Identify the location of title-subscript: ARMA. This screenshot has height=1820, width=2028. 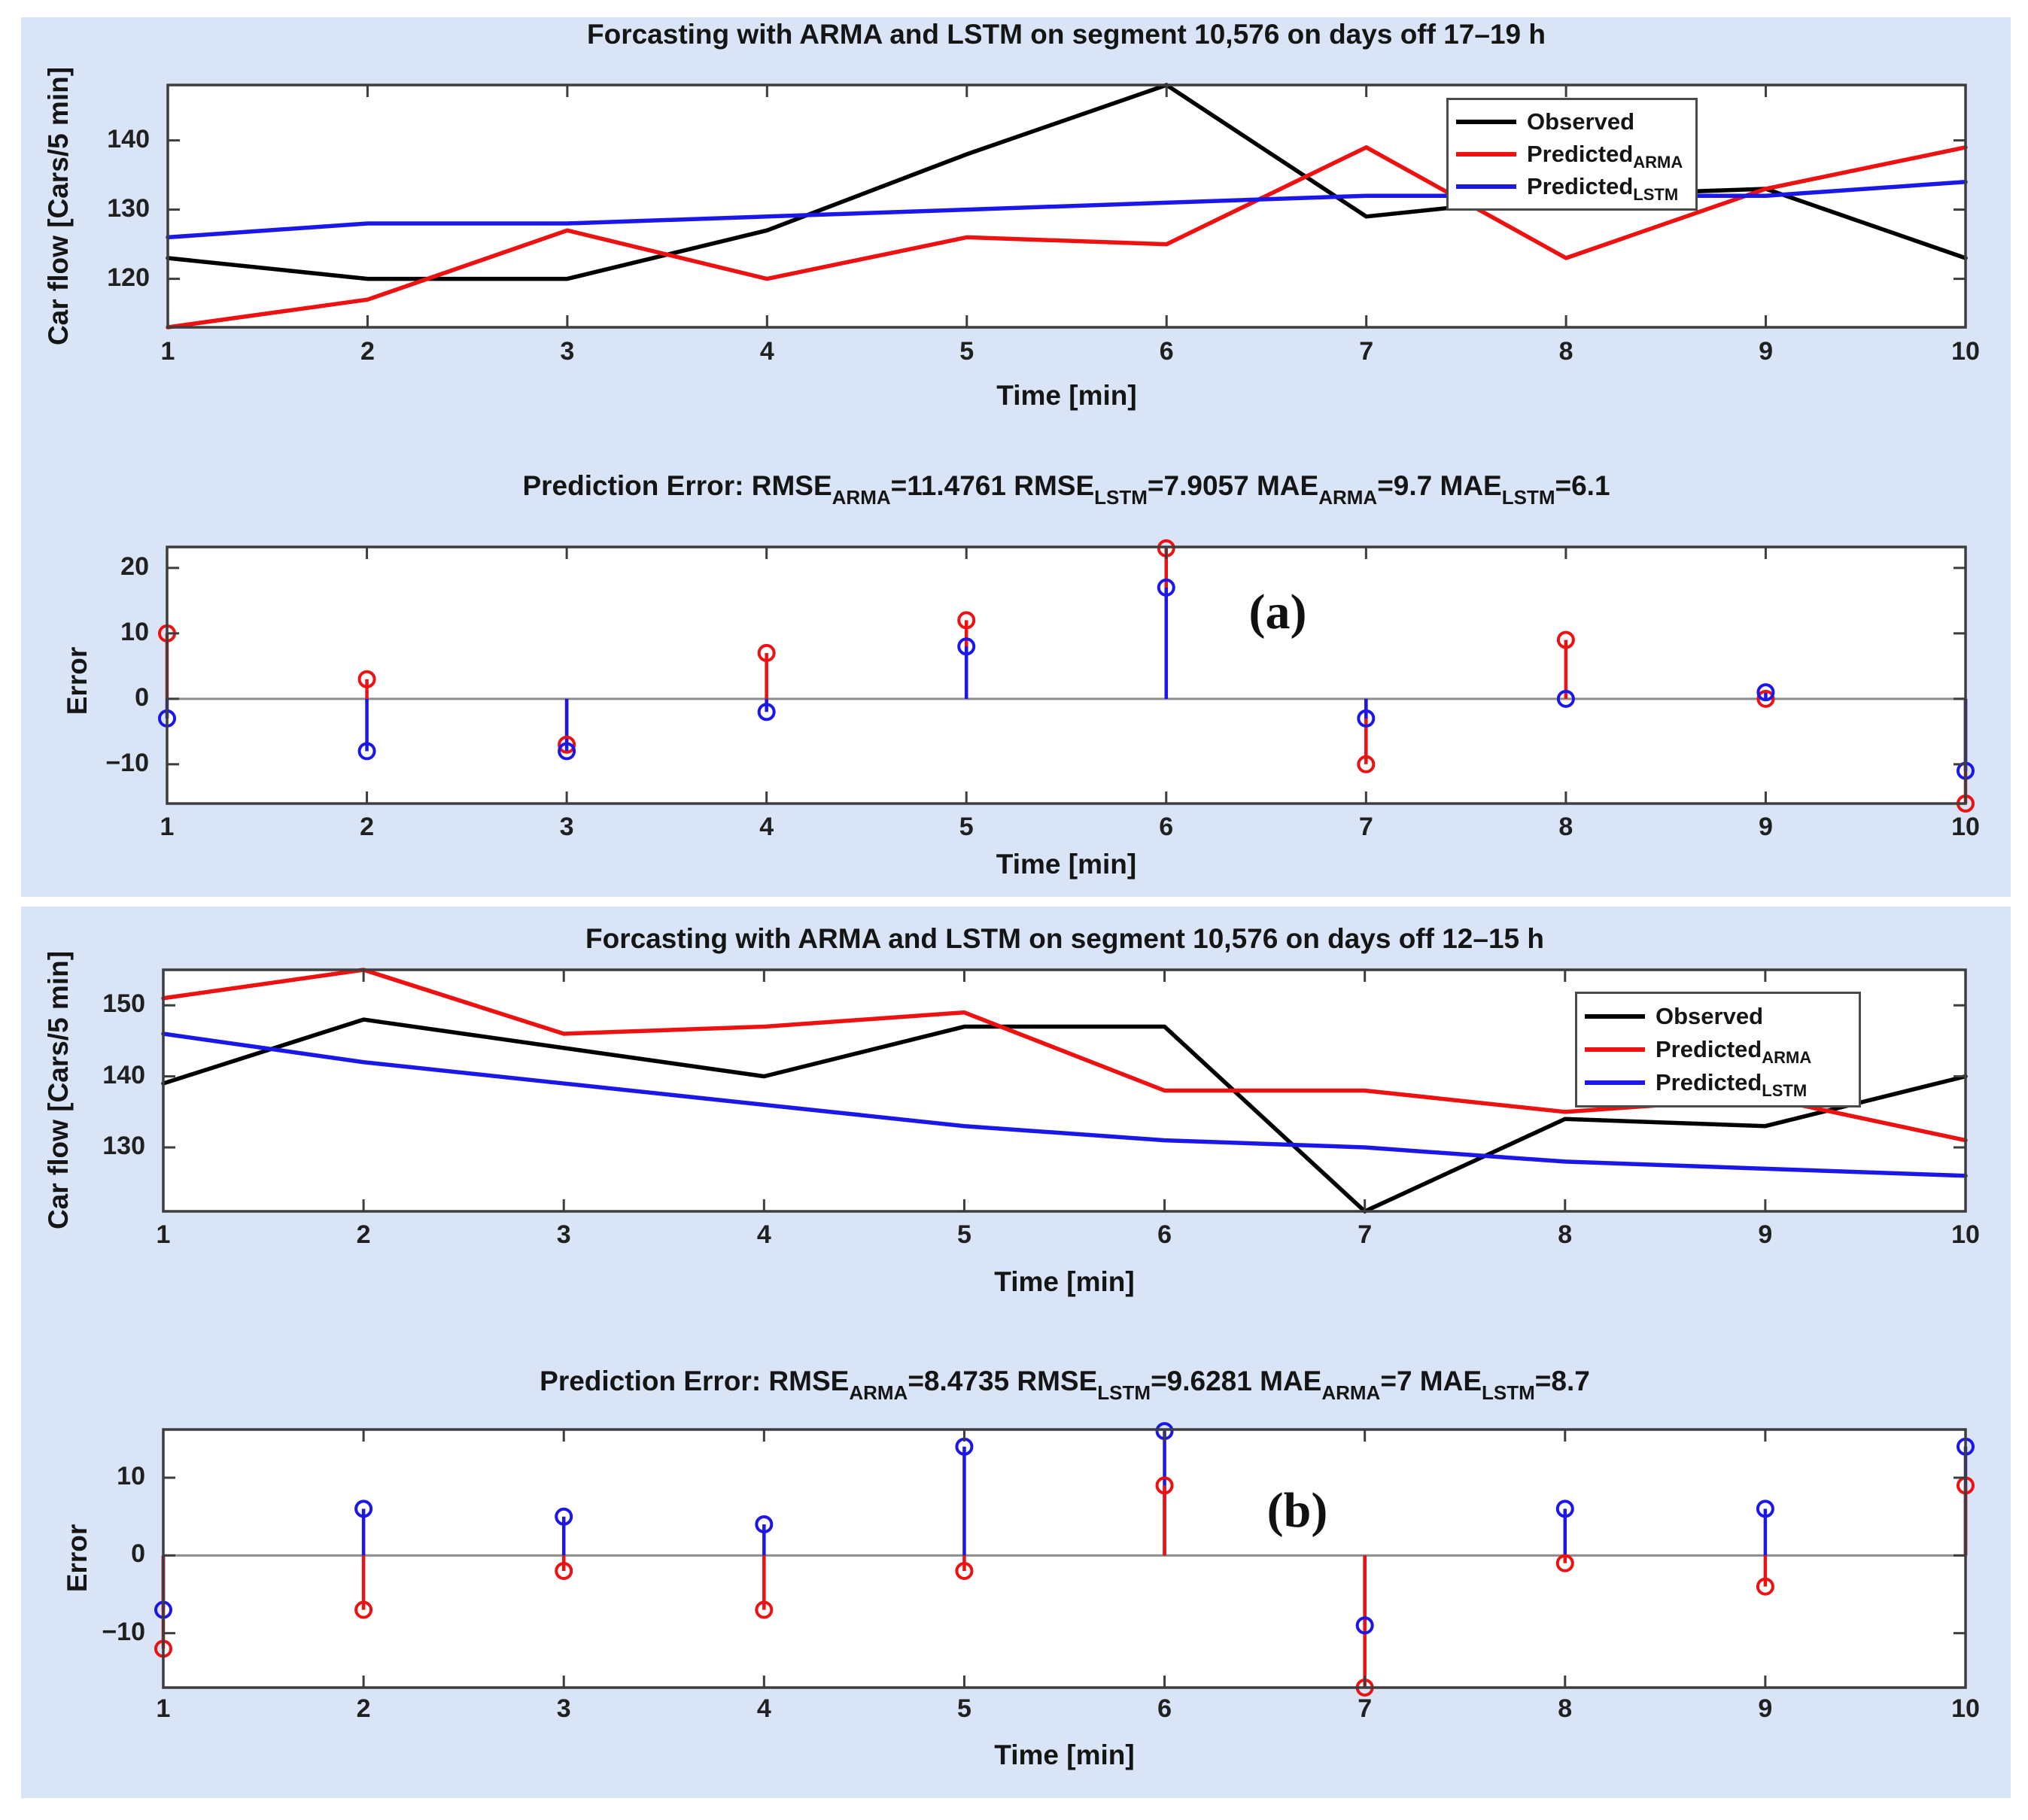
(878, 1392).